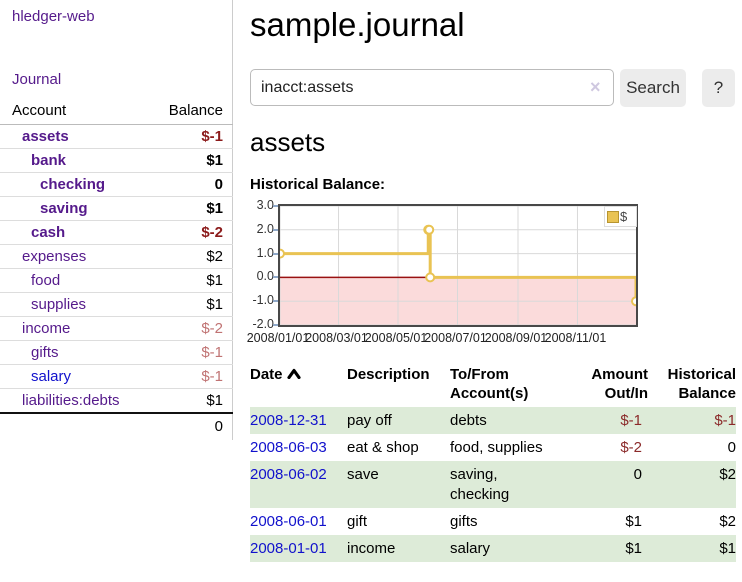 This screenshot has height=582, width=742. Describe the element at coordinates (263, 300) in the screenshot. I see `y-axis-tick-label: -1.0` at that location.